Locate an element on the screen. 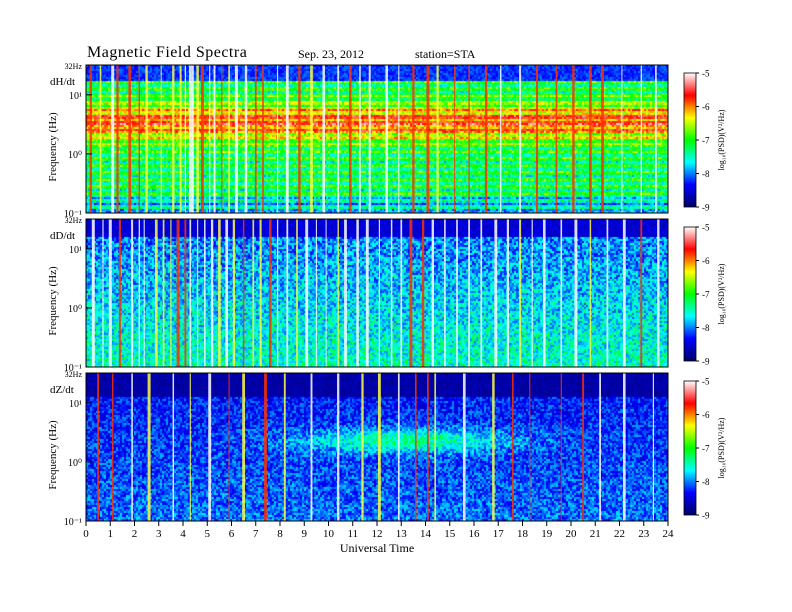  x-tick-label: 16 is located at coordinates (475, 534).